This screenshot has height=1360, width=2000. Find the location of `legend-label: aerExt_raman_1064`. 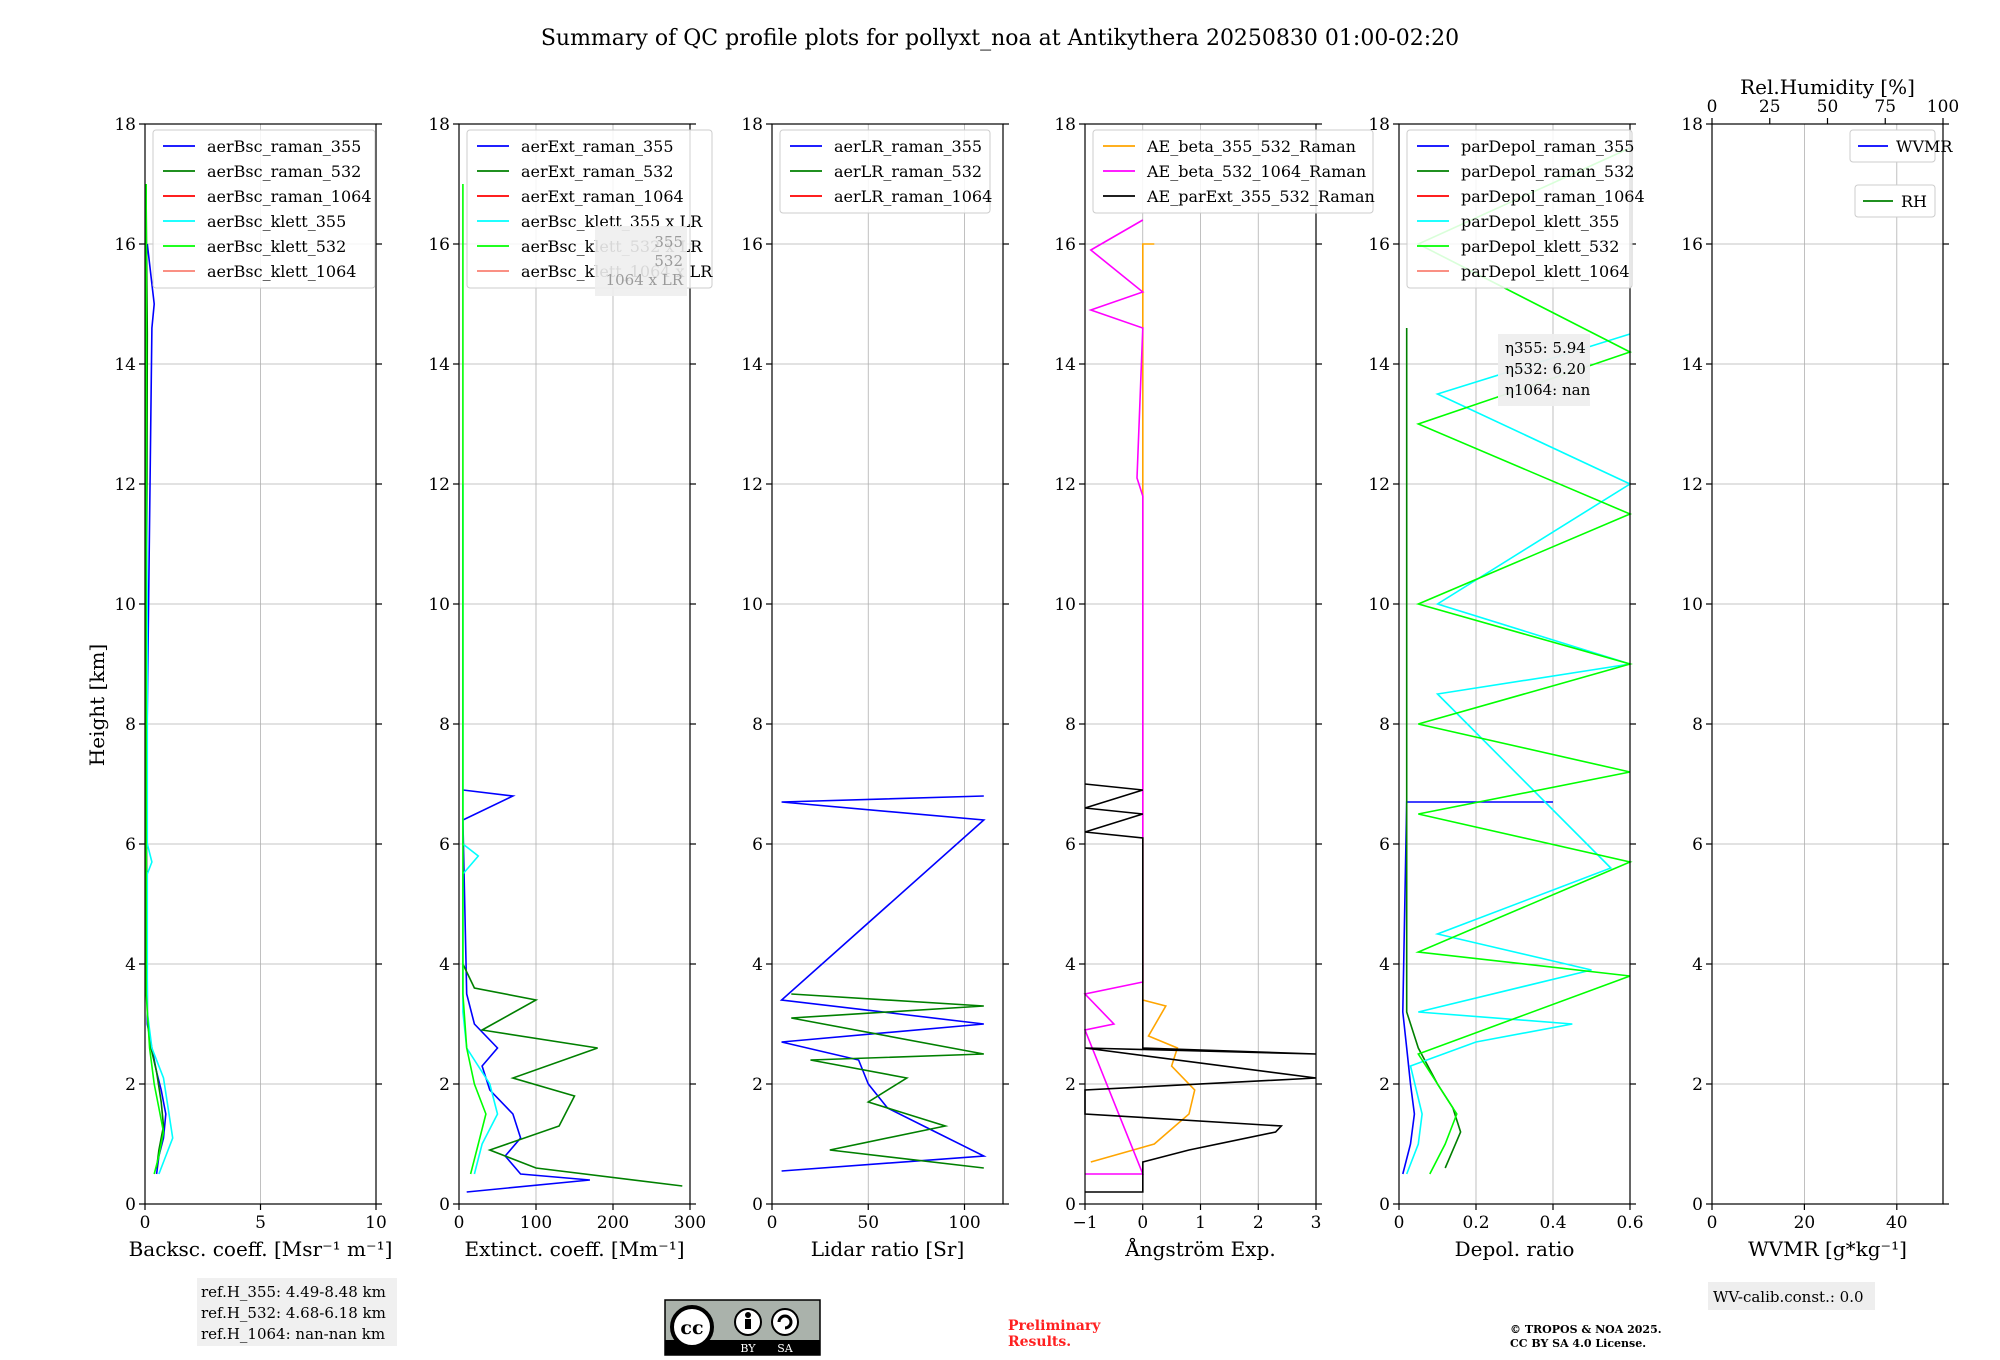

legend-label: aerExt_raman_1064 is located at coordinates (602, 196).